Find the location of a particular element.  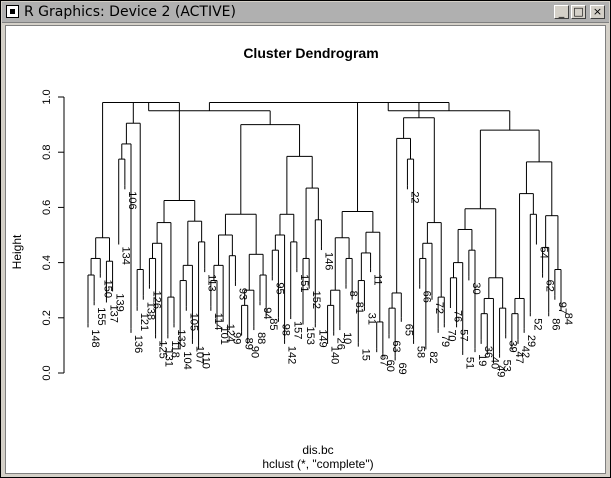

leaf-label: 69 is located at coordinates (402, 368).